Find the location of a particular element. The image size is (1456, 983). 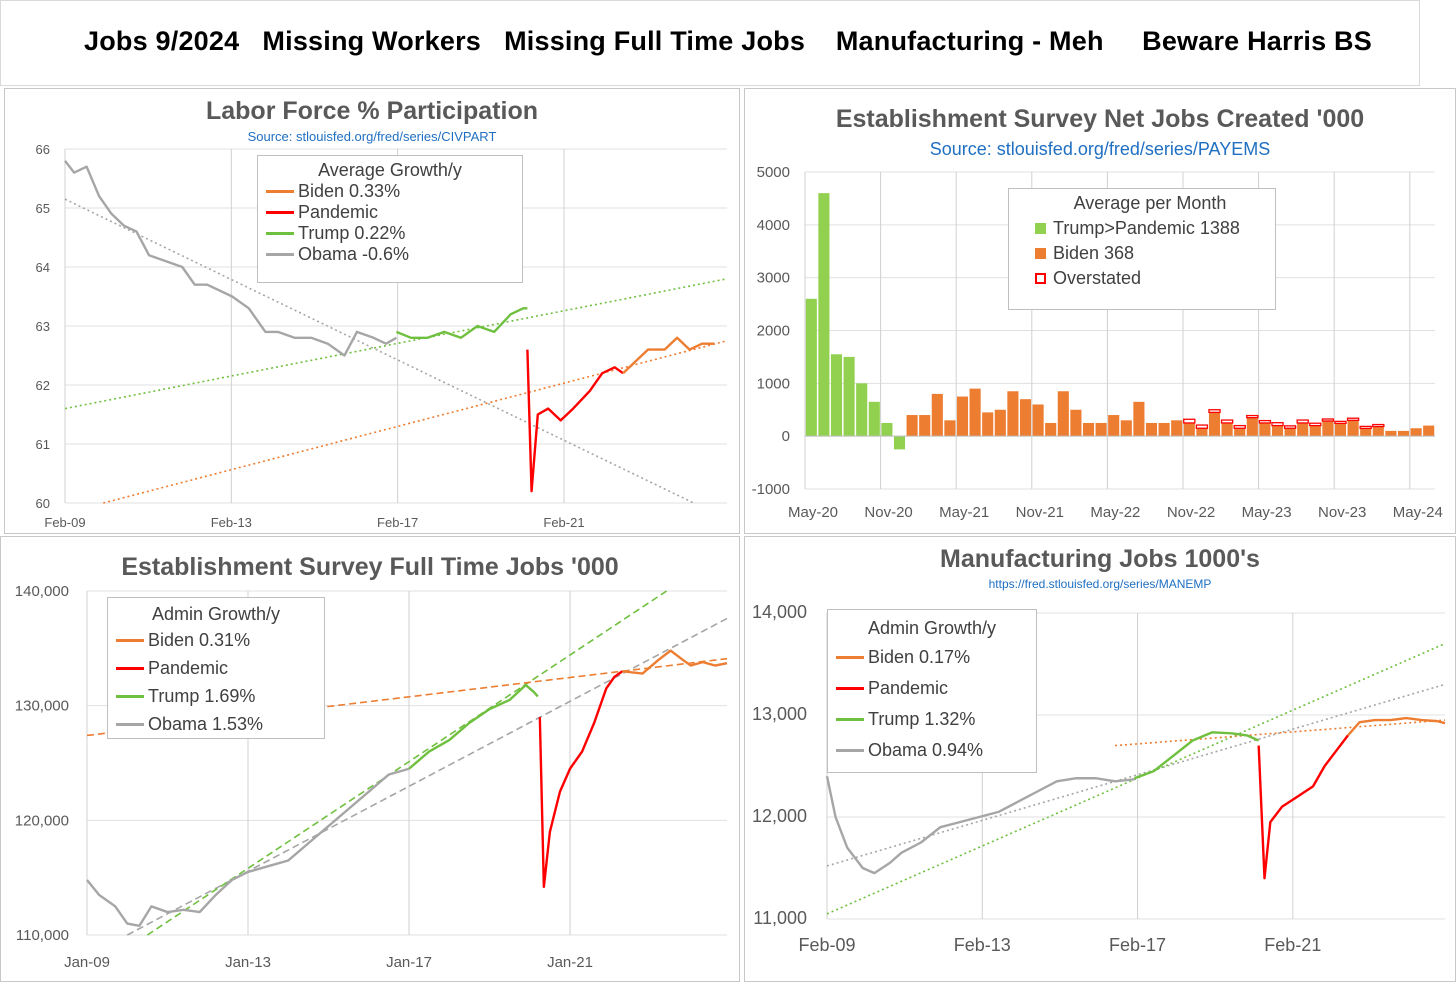

mfg-x-tick-label: Feb-17 is located at coordinates (1137, 945).